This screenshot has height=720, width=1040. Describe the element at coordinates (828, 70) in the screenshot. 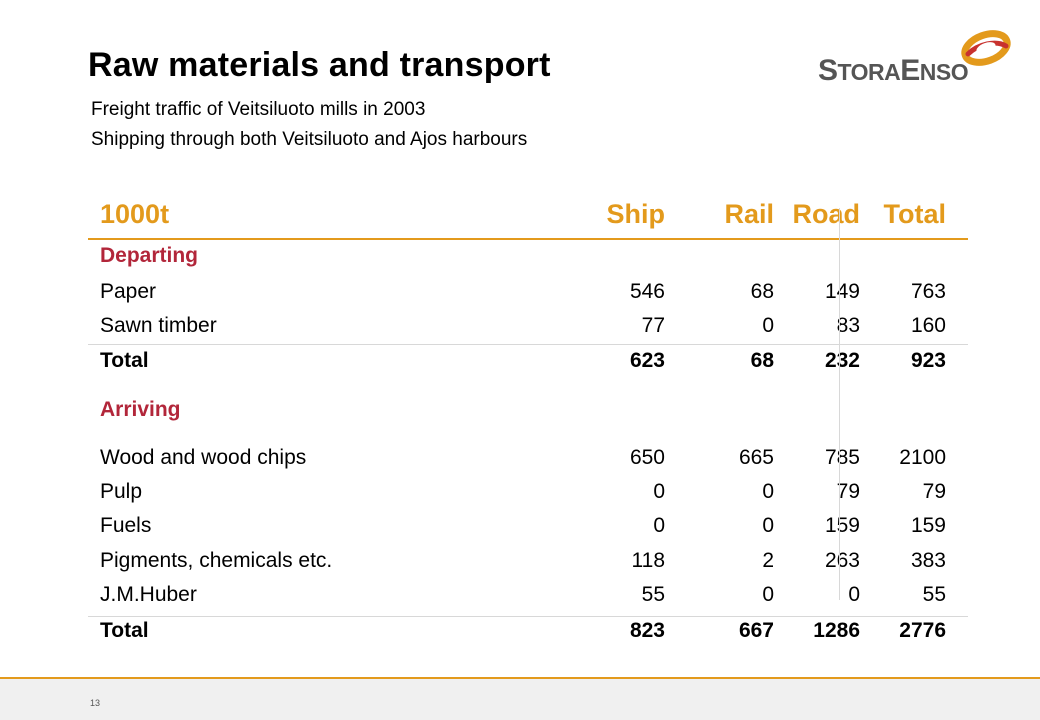

I see `logo-letter-s: S` at that location.